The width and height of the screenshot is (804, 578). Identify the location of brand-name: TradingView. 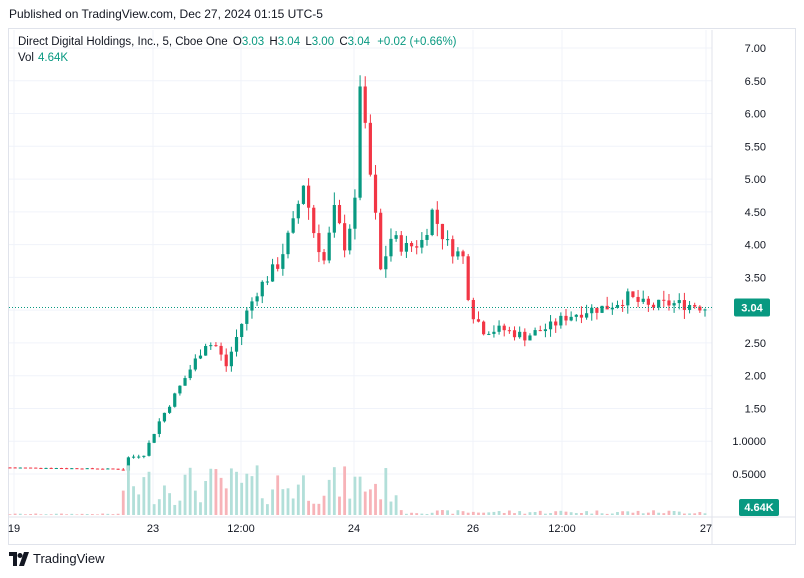
(69, 558).